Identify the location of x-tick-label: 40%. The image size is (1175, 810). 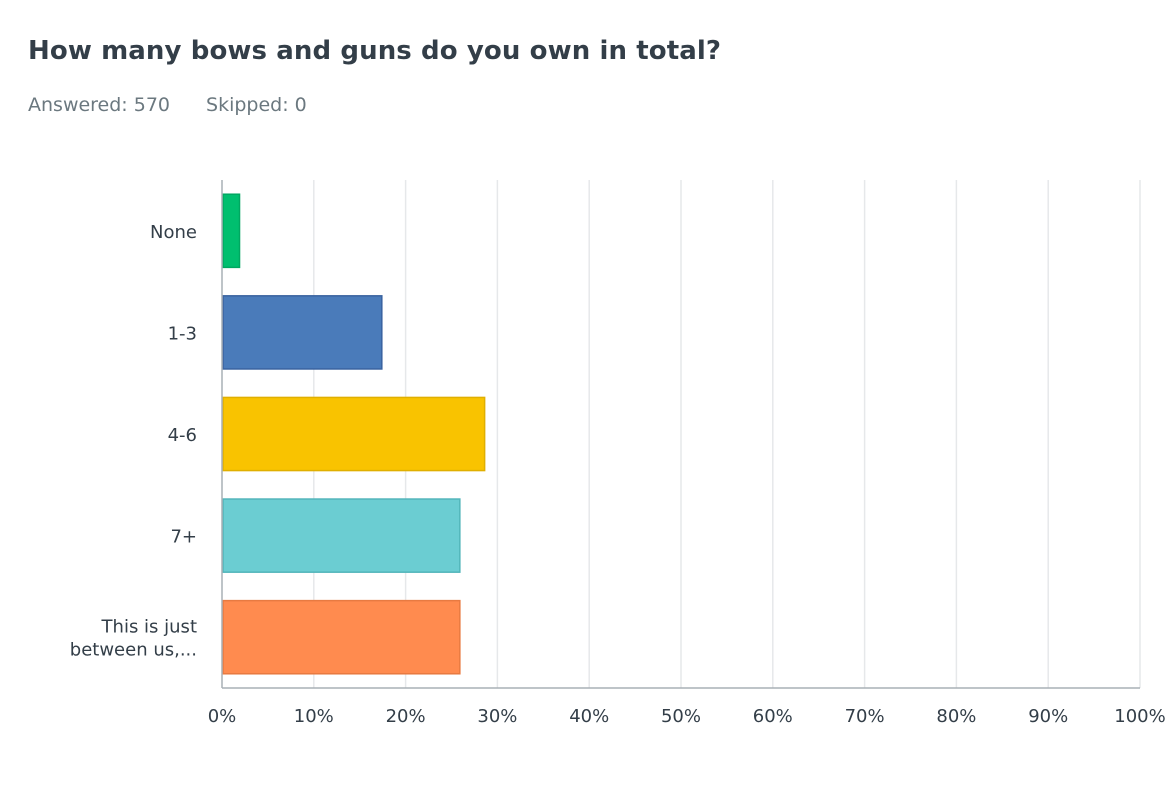
(589, 716).